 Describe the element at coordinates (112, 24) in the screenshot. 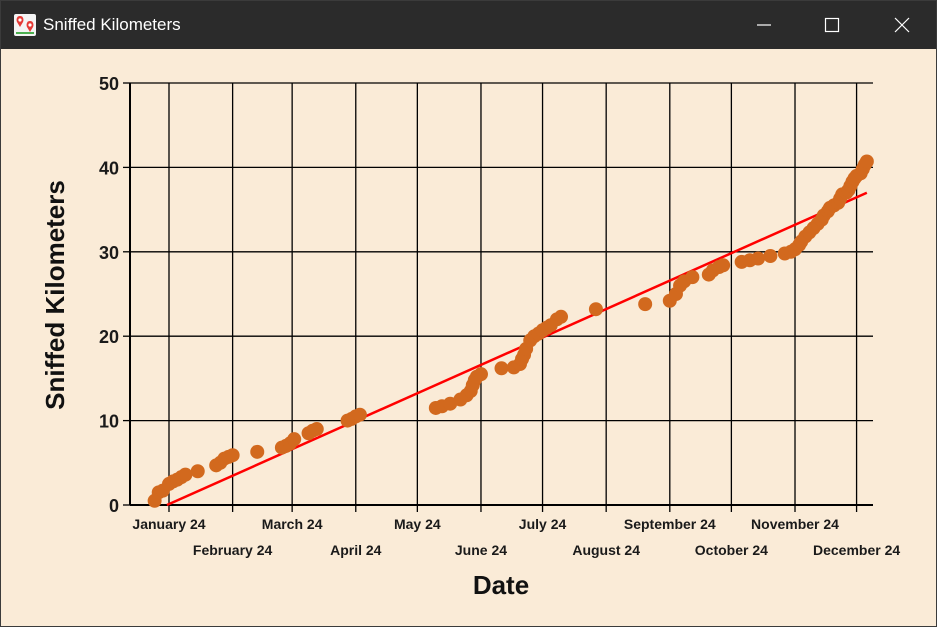

I see `window-title: Sniffed Kilometers` at that location.